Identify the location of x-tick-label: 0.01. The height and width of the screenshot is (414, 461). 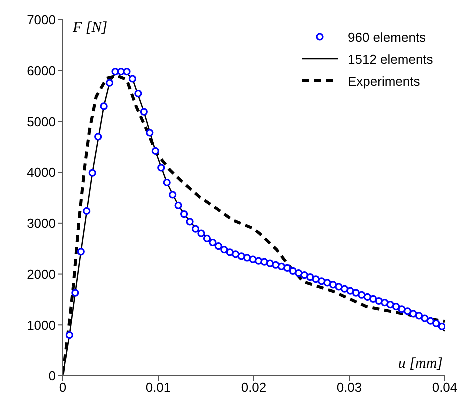
(159, 388).